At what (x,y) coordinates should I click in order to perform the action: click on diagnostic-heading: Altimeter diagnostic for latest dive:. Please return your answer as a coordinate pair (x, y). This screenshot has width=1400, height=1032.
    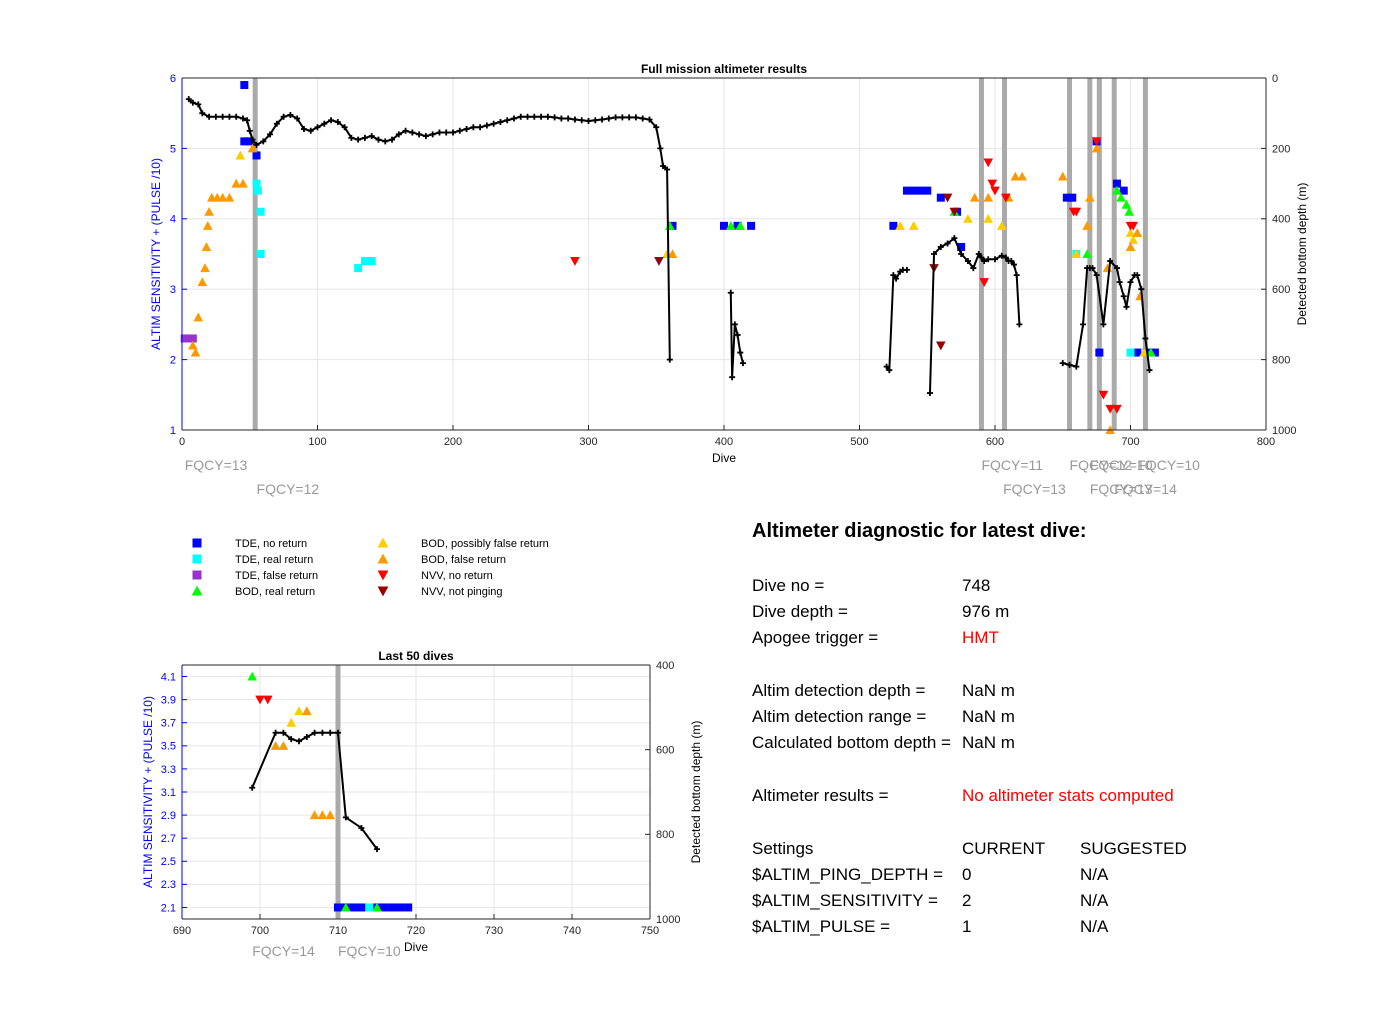
    Looking at the image, I should click on (919, 531).